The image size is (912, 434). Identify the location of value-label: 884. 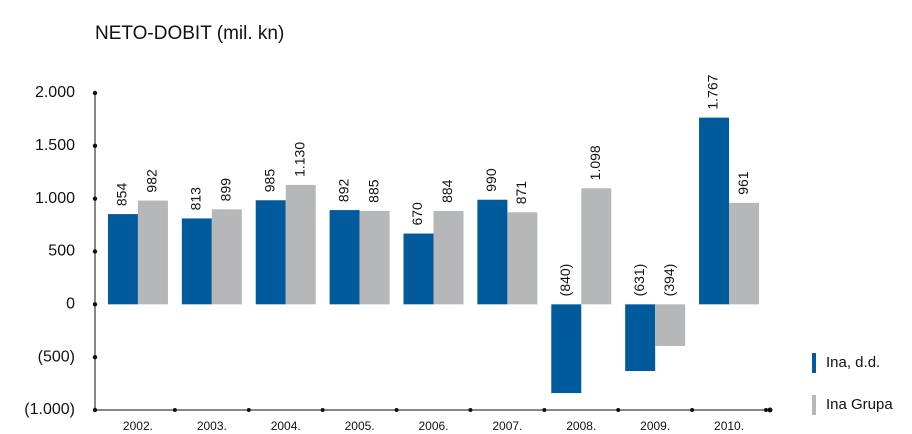
(447, 191).